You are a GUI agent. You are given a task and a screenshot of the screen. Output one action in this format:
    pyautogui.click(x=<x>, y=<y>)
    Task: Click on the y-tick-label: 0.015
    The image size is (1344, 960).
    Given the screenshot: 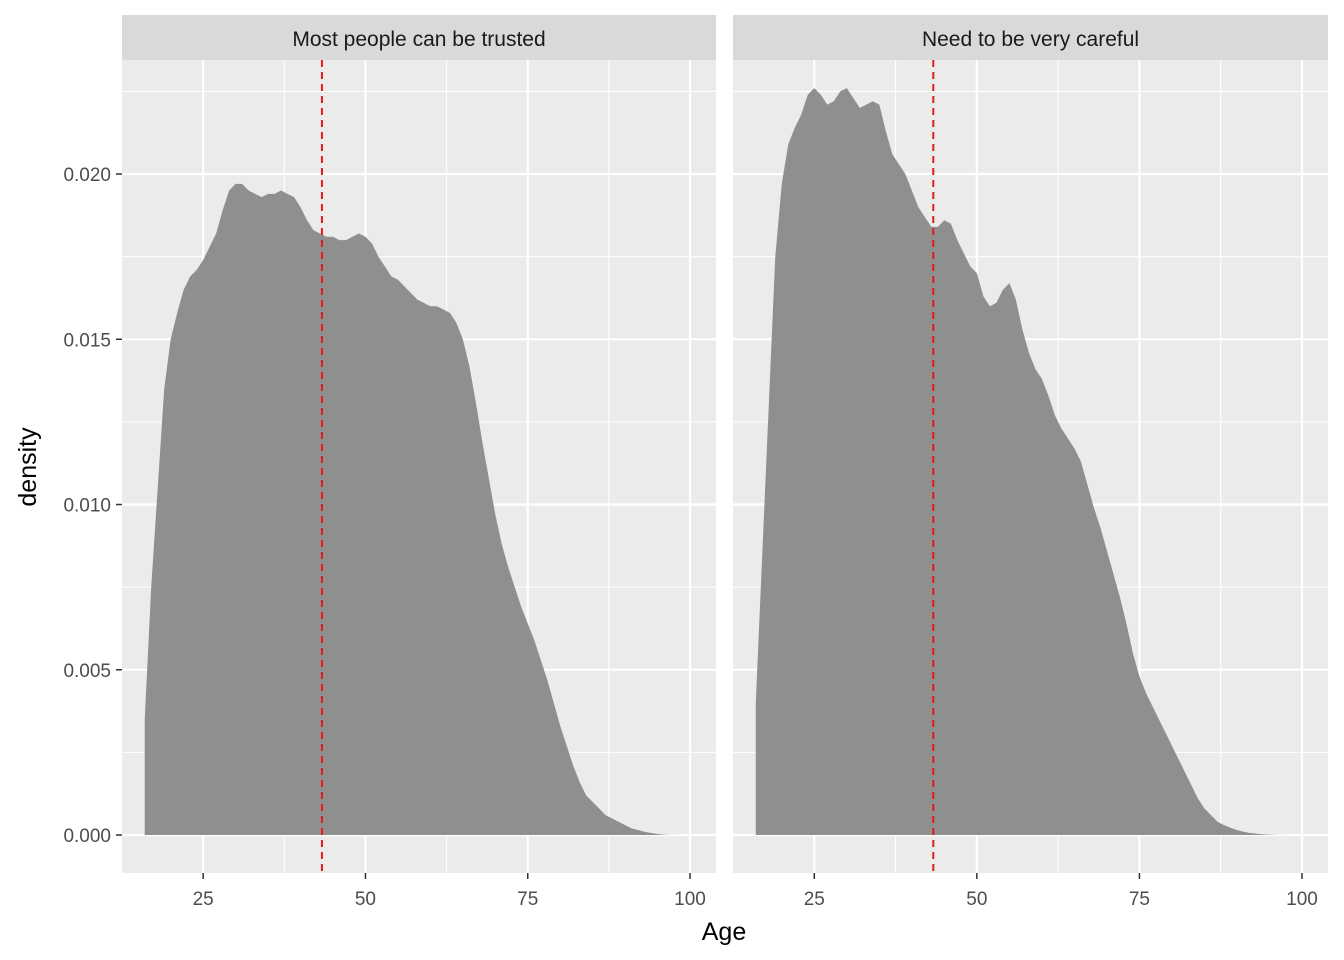 What is the action you would take?
    pyautogui.click(x=87, y=340)
    